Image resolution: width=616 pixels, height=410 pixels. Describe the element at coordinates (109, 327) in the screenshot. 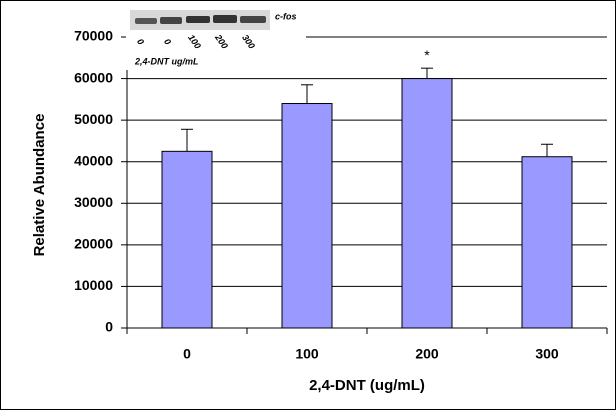

I see `y-tick-label: 0` at that location.